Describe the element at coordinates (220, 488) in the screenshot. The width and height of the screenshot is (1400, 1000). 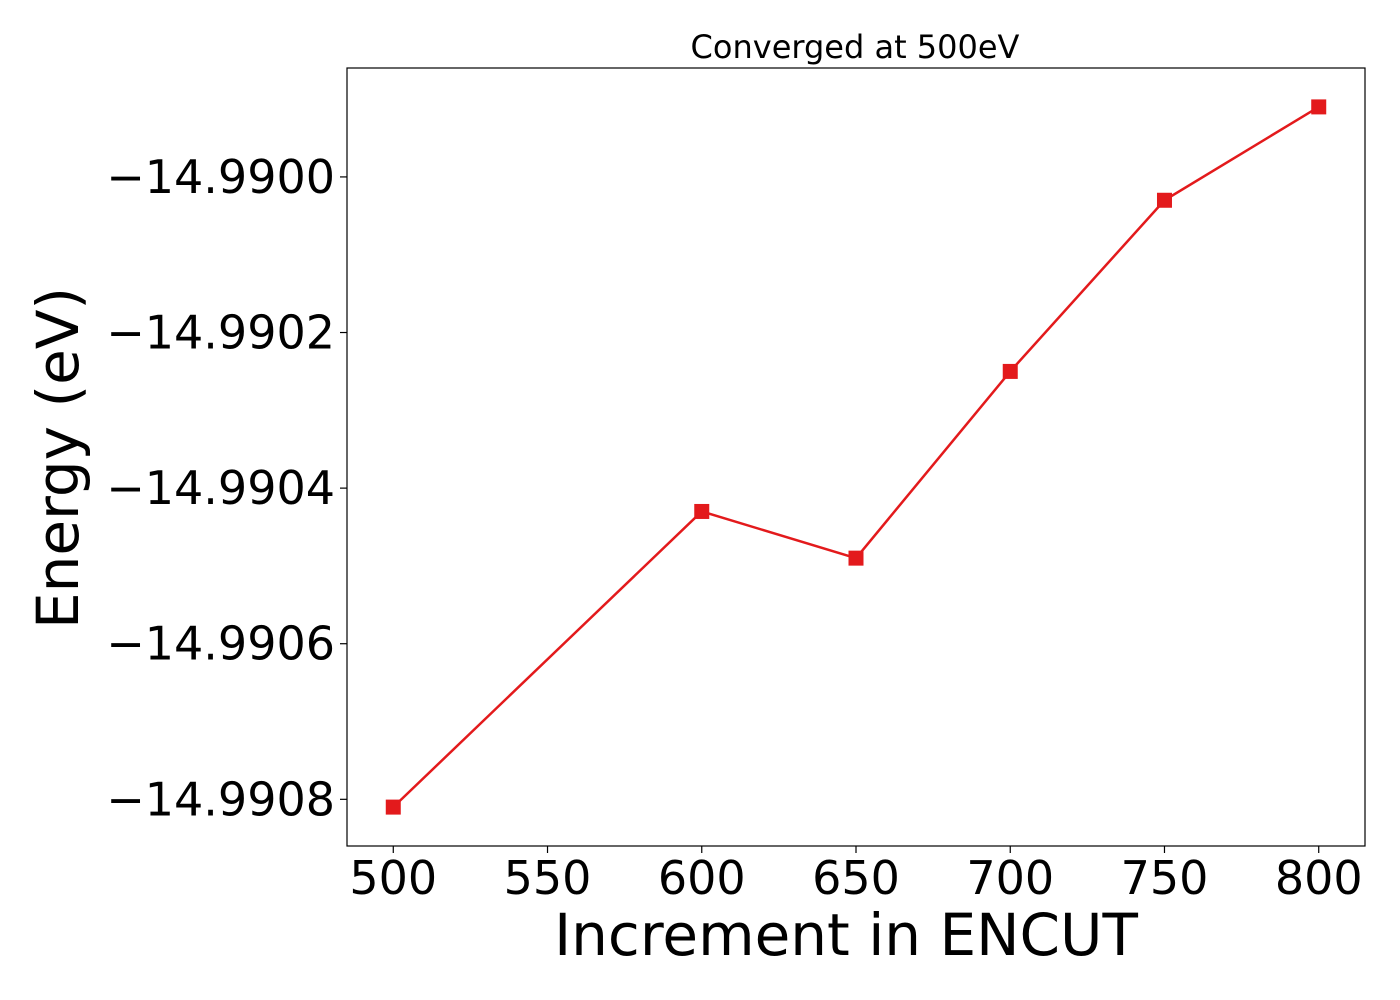
I see `y-tick-label: −14.9904` at that location.